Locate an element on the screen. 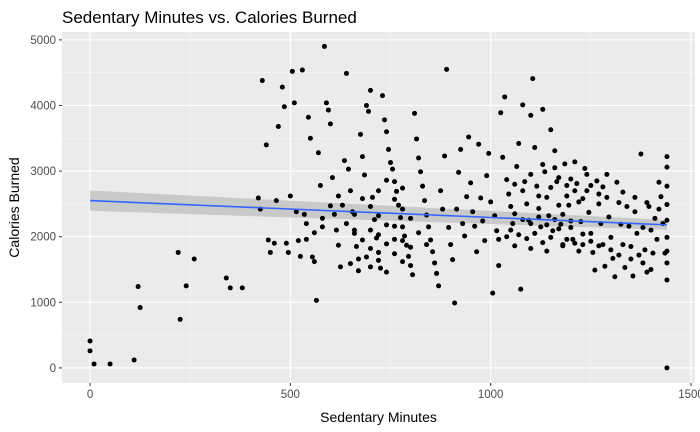  x-axis-title: Sedentary Minutes is located at coordinates (378, 417).